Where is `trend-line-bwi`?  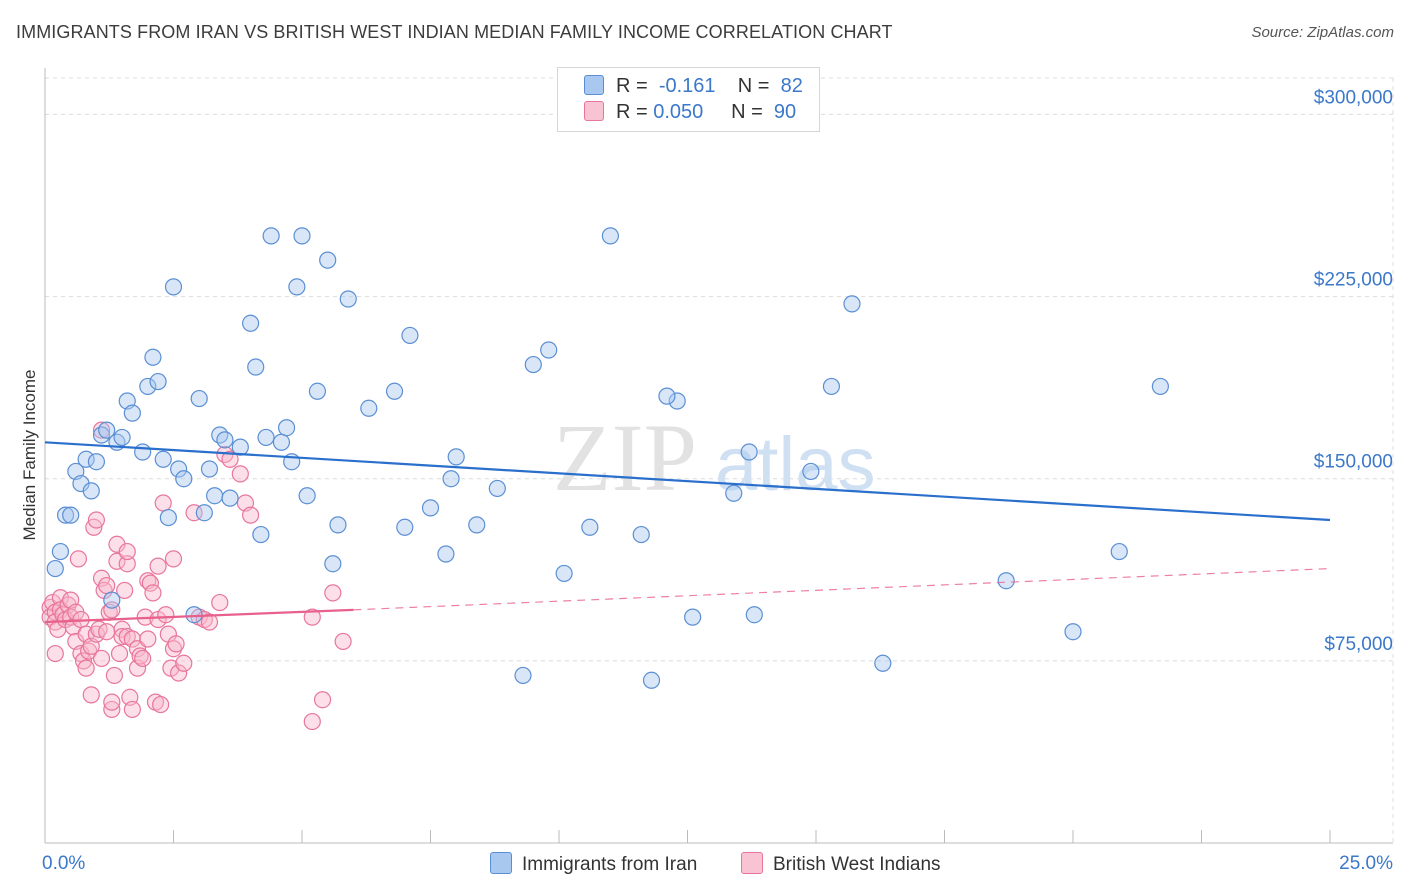 trend-line-bwi is located at coordinates (199, 616).